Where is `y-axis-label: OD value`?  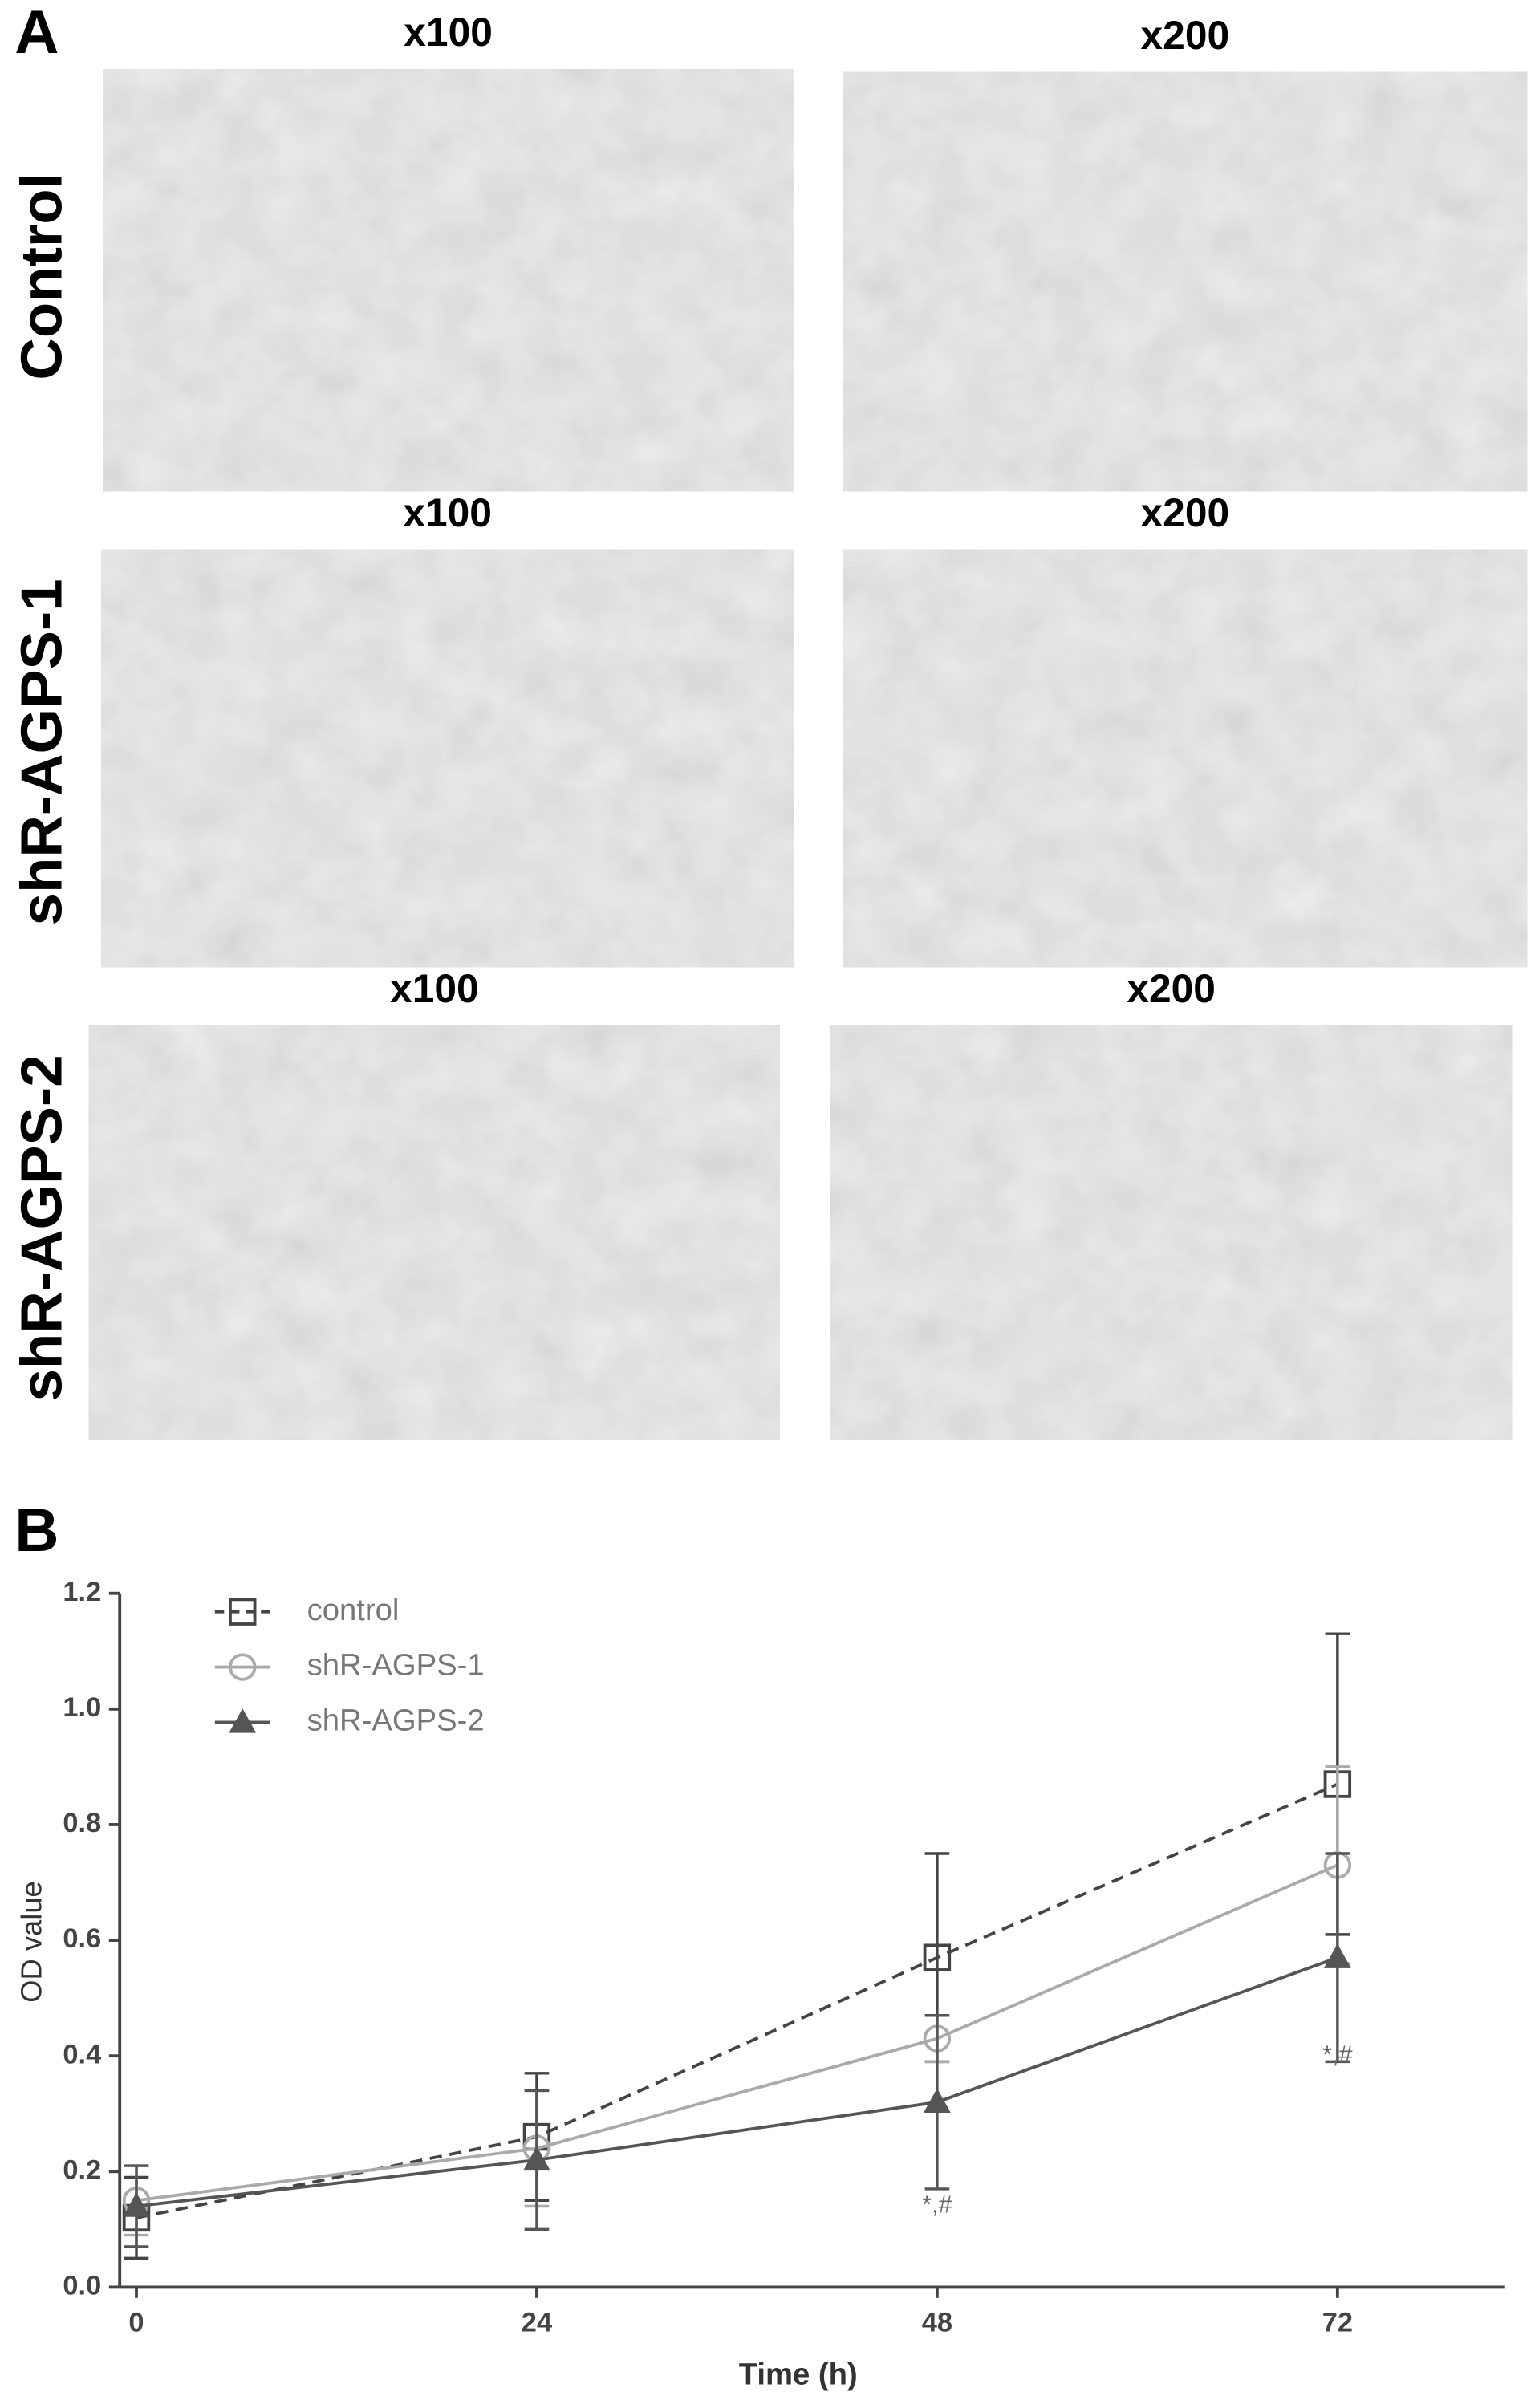
y-axis-label: OD value is located at coordinates (31, 1942).